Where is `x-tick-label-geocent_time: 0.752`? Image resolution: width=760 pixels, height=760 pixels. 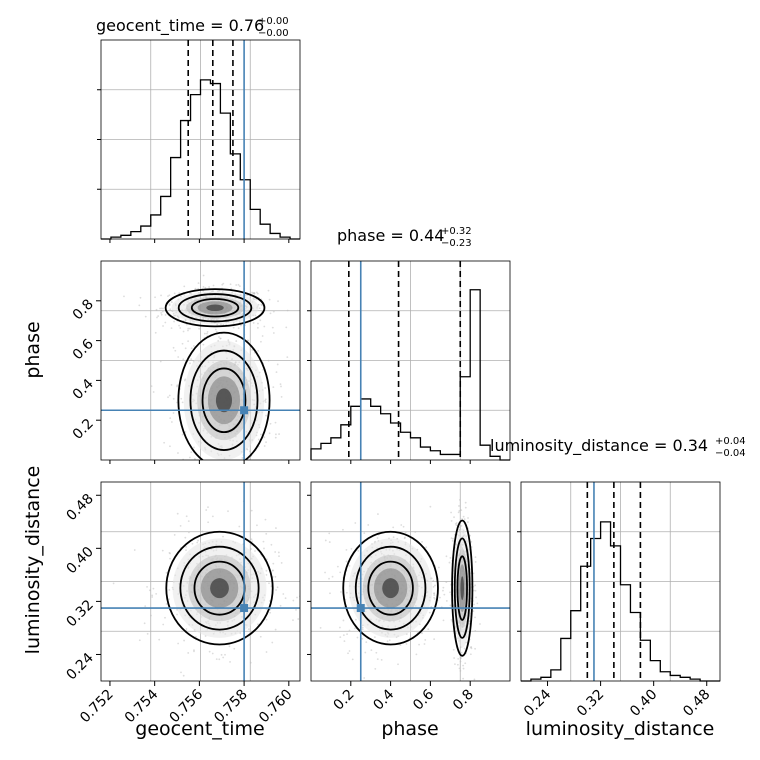
x-tick-label-geocent_time: 0.752 is located at coordinates (97, 707).